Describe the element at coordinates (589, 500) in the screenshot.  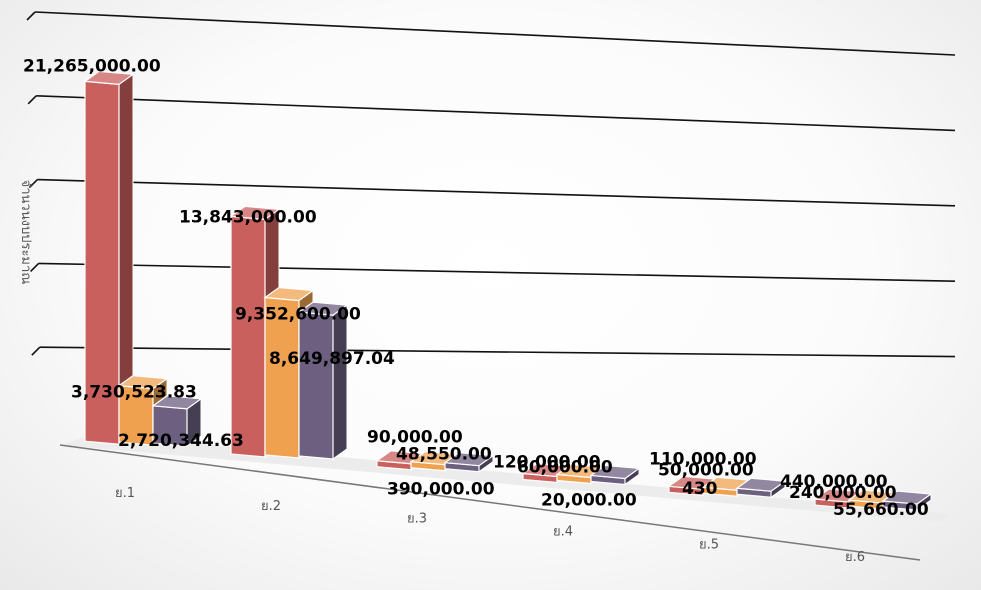
I see `data-label: 20,000.00` at that location.